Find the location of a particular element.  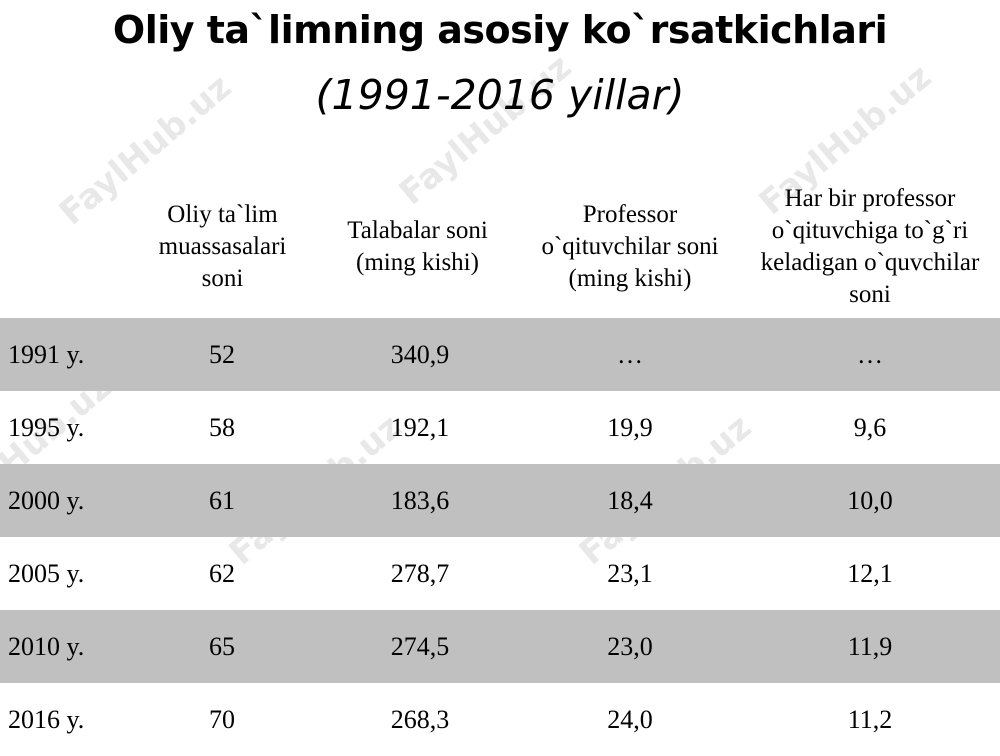

header-line: o`qituvchiga to`g`ri is located at coordinates (870, 230).